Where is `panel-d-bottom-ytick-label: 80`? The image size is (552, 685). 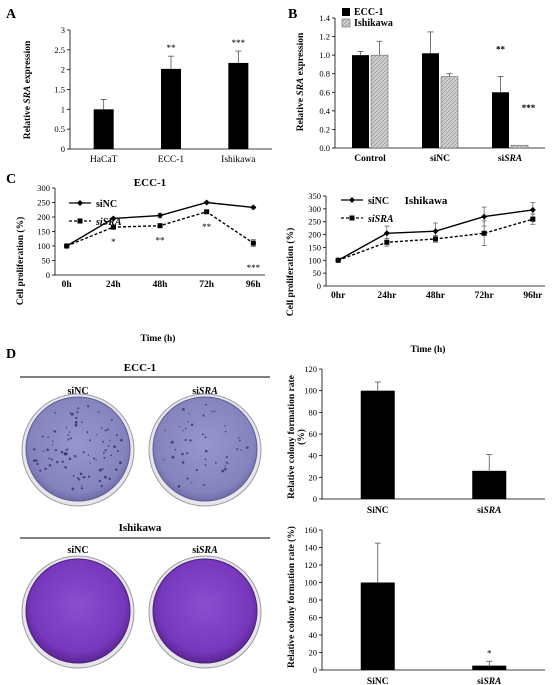 panel-d-bottom-ytick-label: 80 is located at coordinates (313, 600).